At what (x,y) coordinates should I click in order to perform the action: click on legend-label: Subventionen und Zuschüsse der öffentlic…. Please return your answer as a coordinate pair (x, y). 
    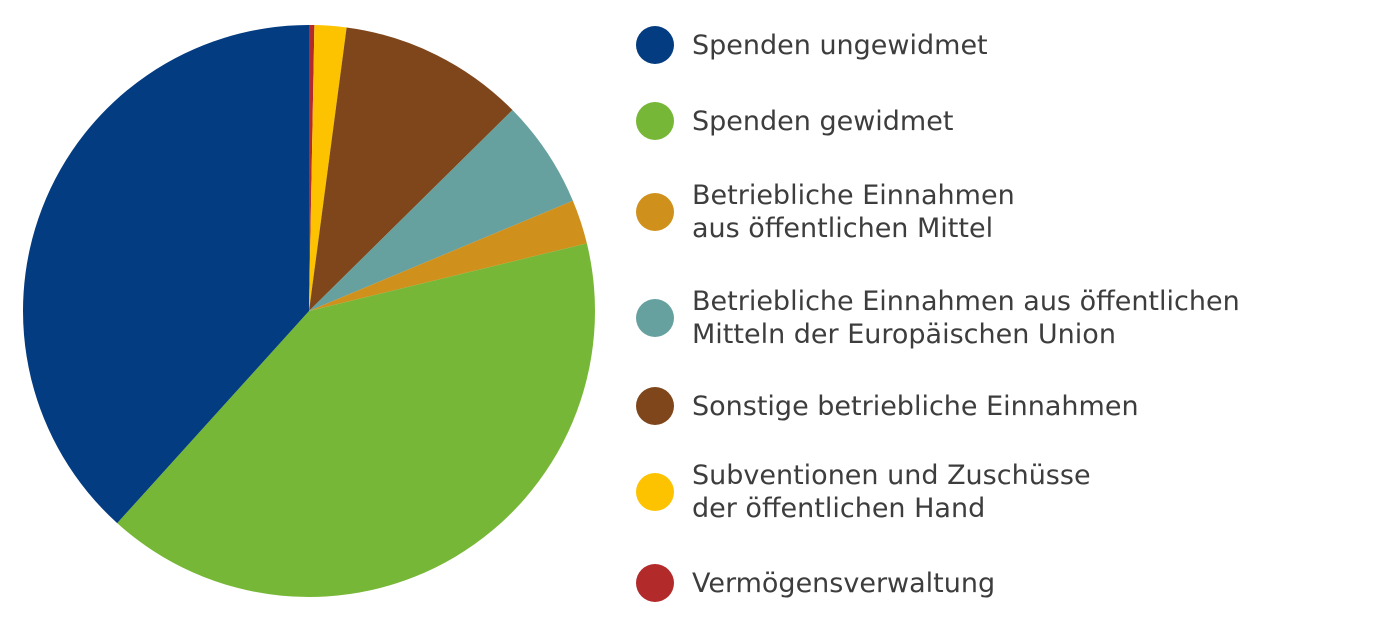
    Looking at the image, I should click on (891, 492).